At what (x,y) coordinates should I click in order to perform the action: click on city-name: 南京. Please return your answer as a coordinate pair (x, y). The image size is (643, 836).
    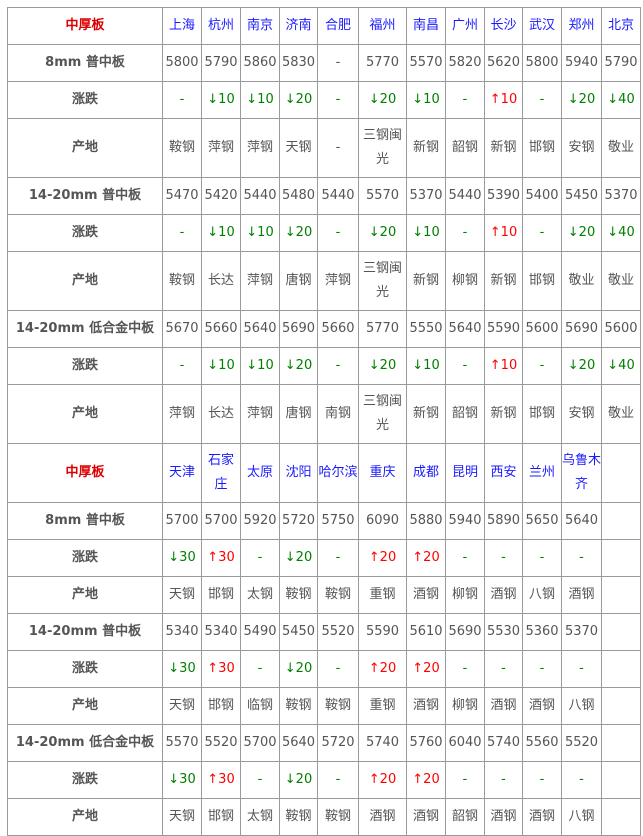
    Looking at the image, I should click on (260, 26).